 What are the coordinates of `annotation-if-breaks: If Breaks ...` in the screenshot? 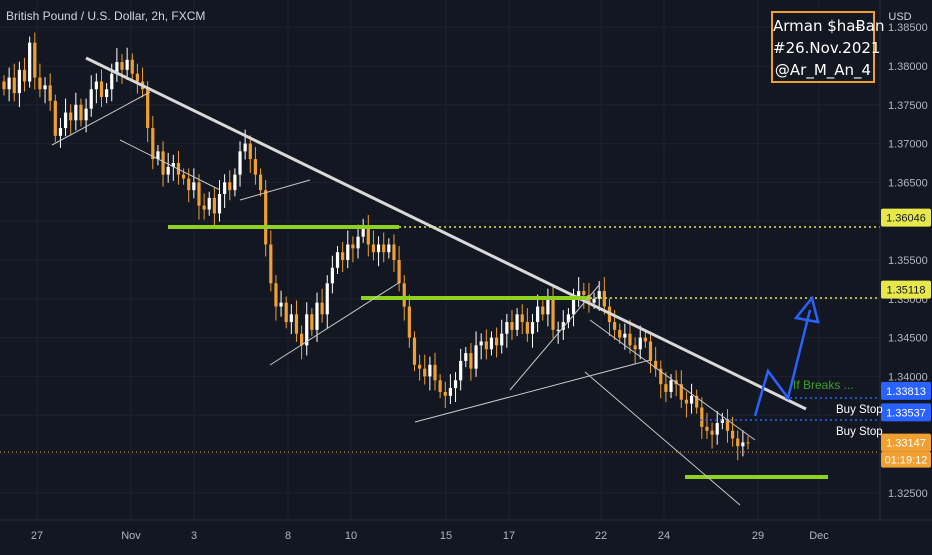 It's located at (823, 385).